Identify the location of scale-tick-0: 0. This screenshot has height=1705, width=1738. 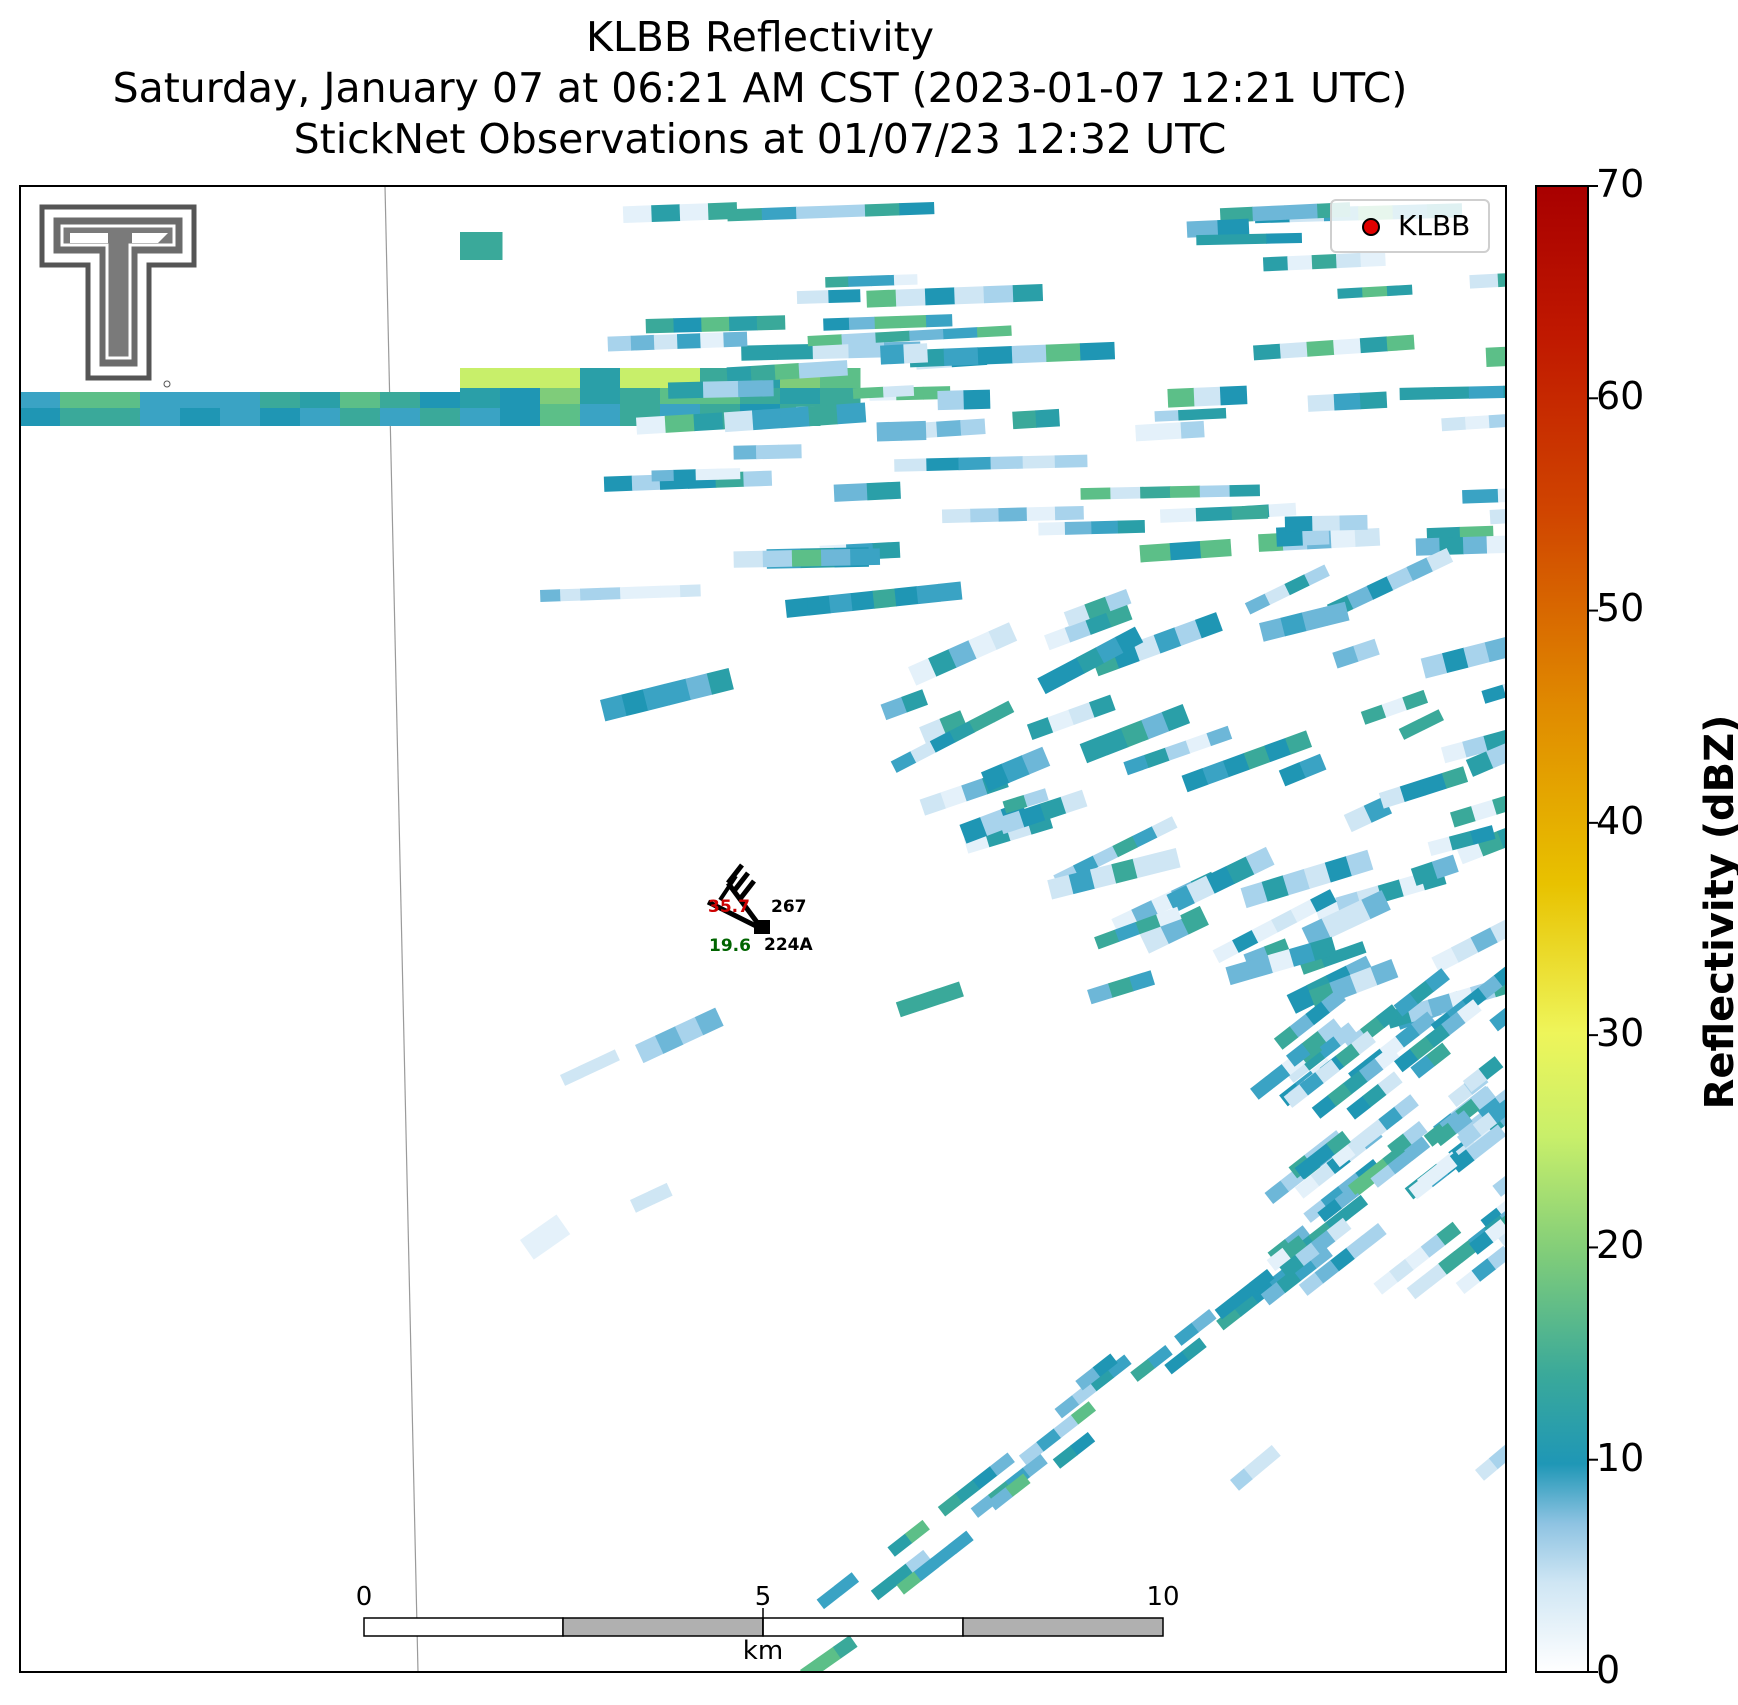
(364, 1597).